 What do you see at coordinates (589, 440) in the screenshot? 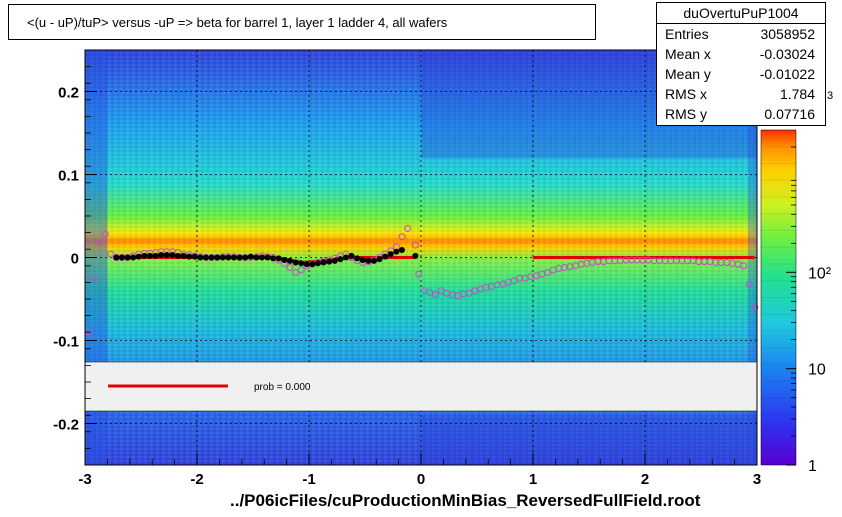
I see `heatmap-region-bottom-right` at bounding box center [589, 440].